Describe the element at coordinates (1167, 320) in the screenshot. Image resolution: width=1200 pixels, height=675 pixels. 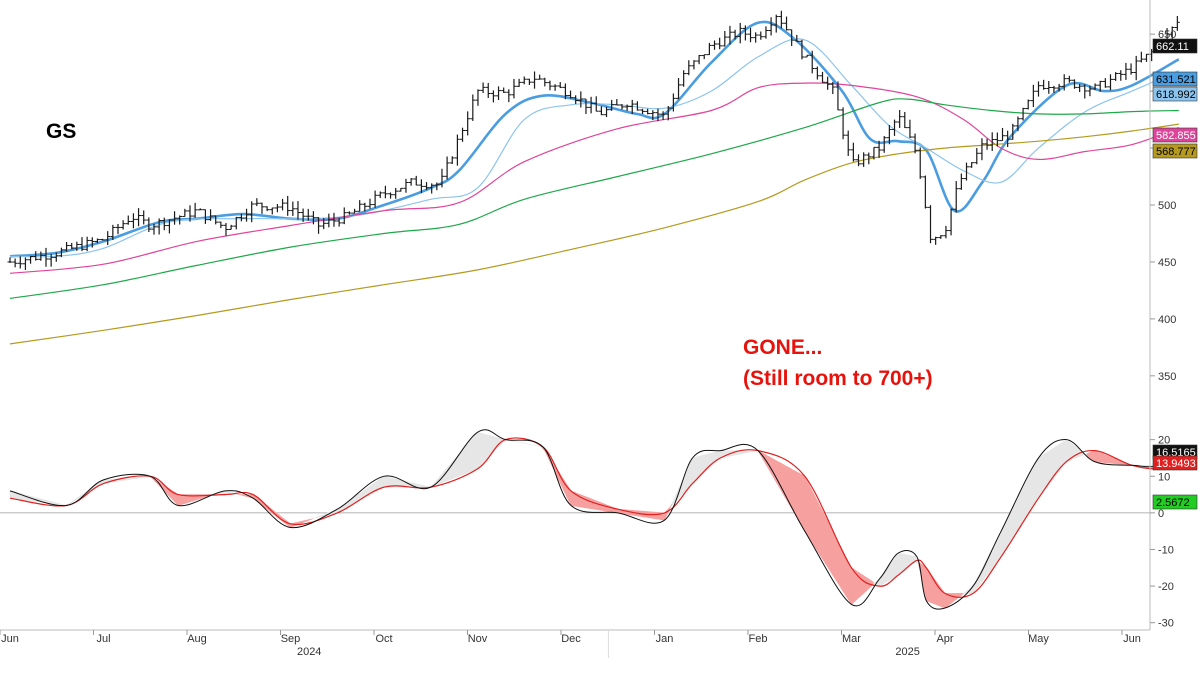
I see `price-y-tick-label: 400` at that location.